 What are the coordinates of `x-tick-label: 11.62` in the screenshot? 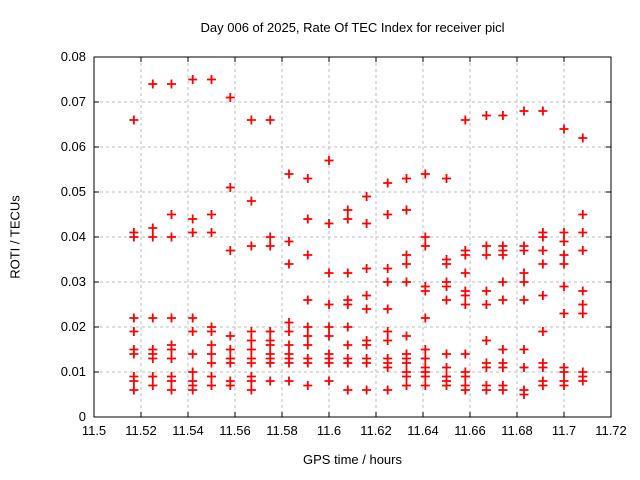 It's located at (376, 430).